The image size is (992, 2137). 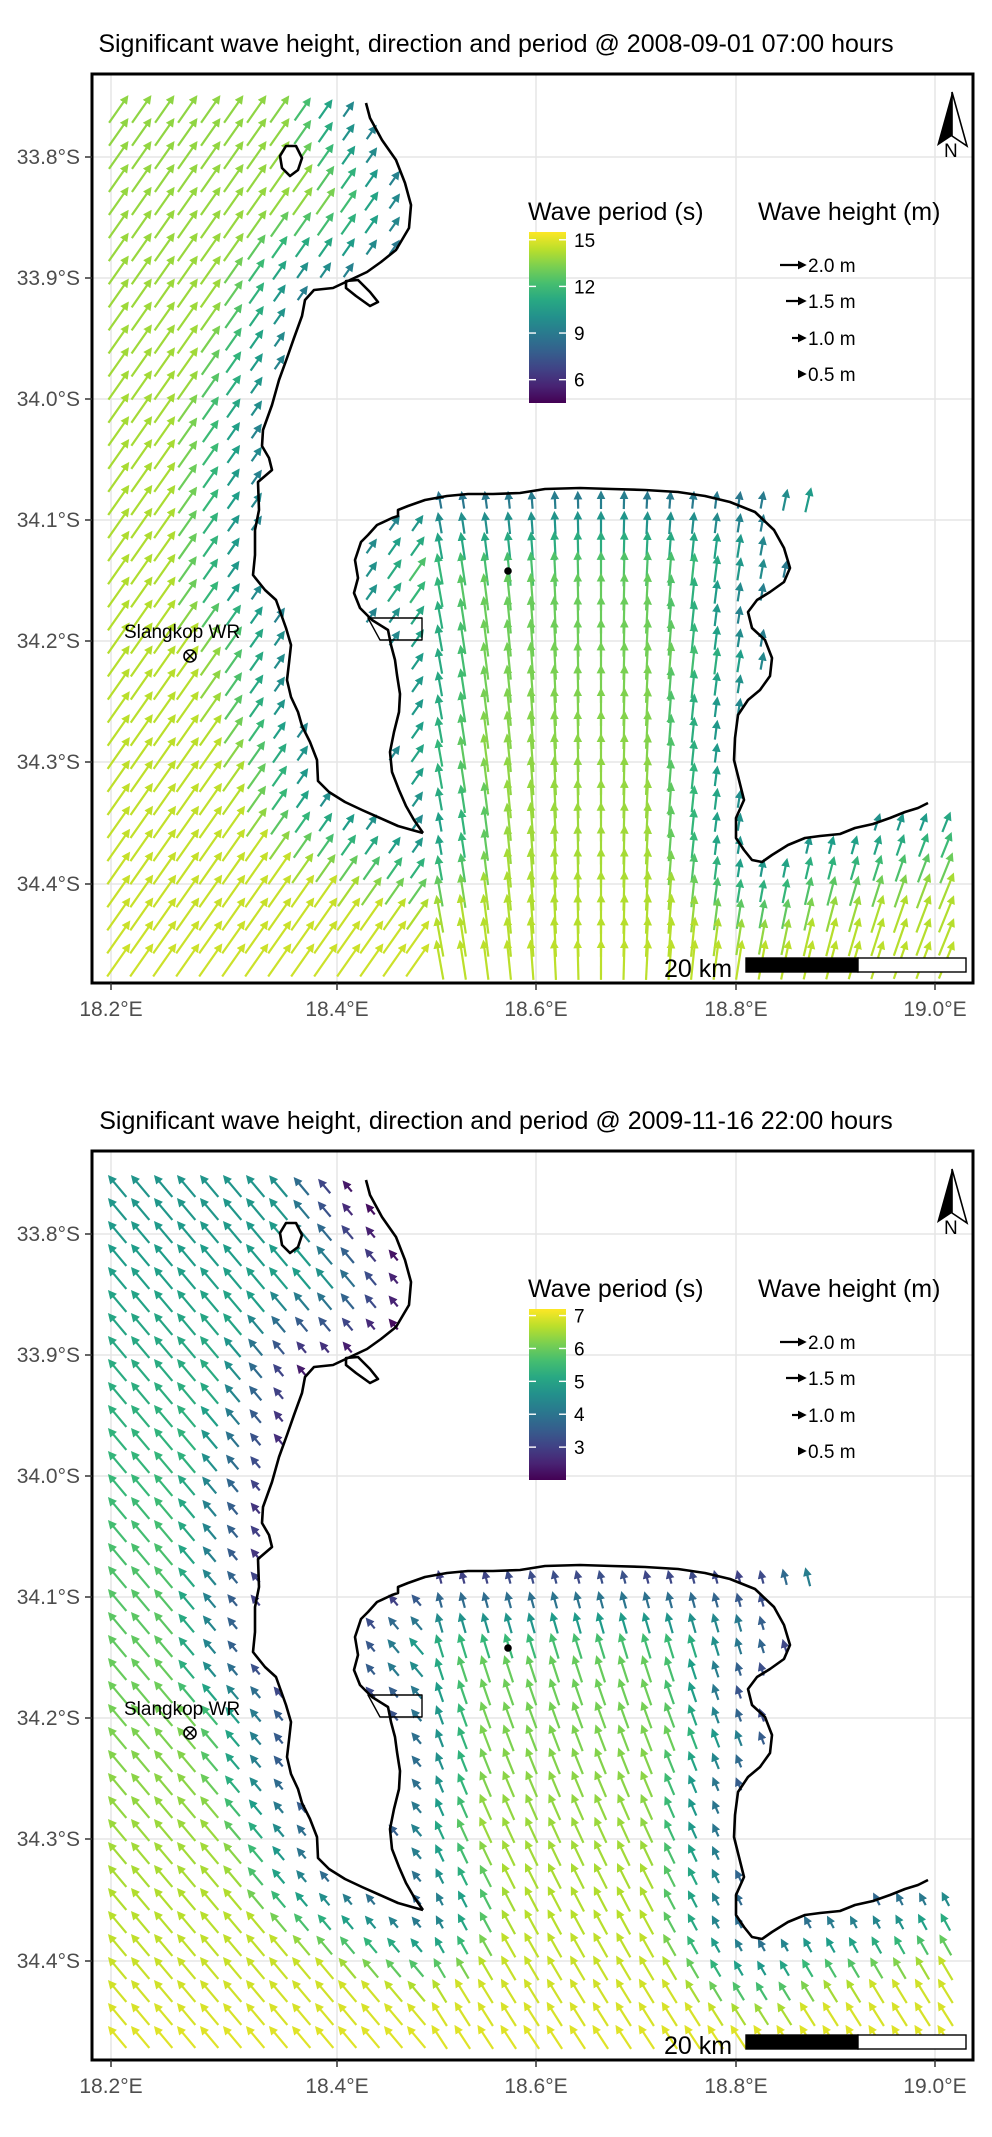 What do you see at coordinates (849, 212) in the screenshot?
I see `height-legend-title: Wave height (m)` at bounding box center [849, 212].